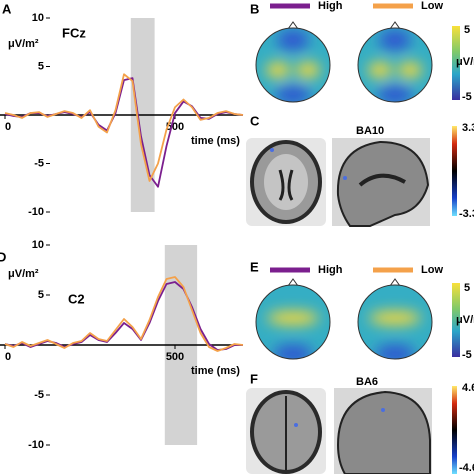 This screenshot has width=474, height=474. Describe the element at coordinates (254, 378) in the screenshot. I see `panel-label: F` at that location.